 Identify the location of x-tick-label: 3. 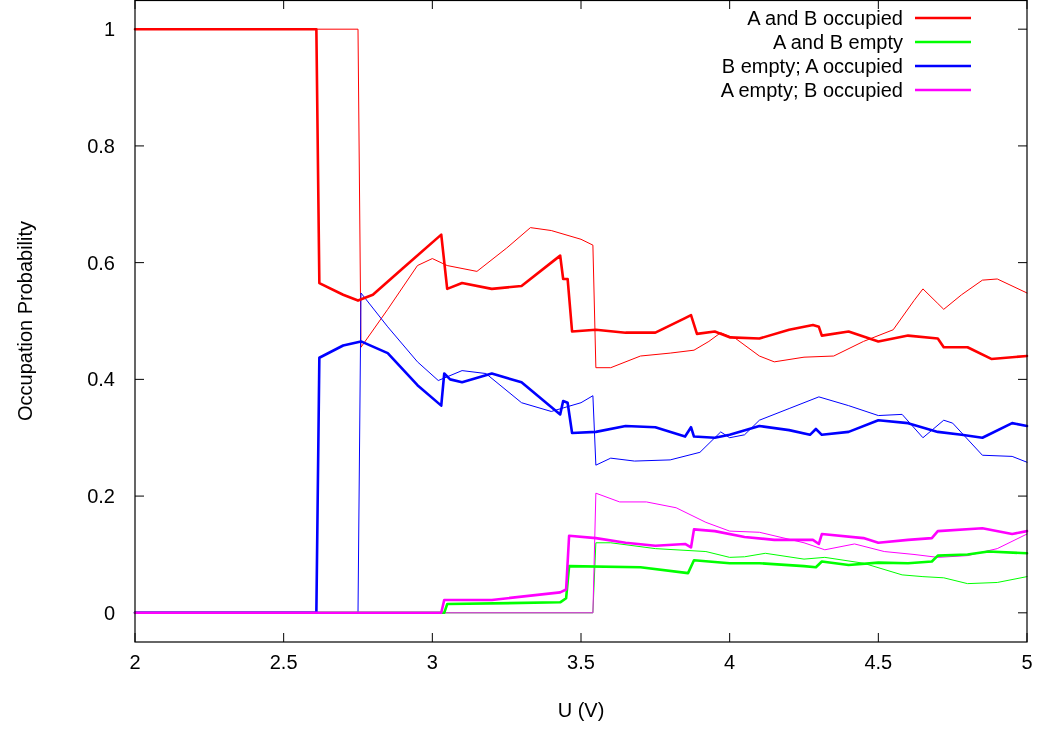
(432, 662).